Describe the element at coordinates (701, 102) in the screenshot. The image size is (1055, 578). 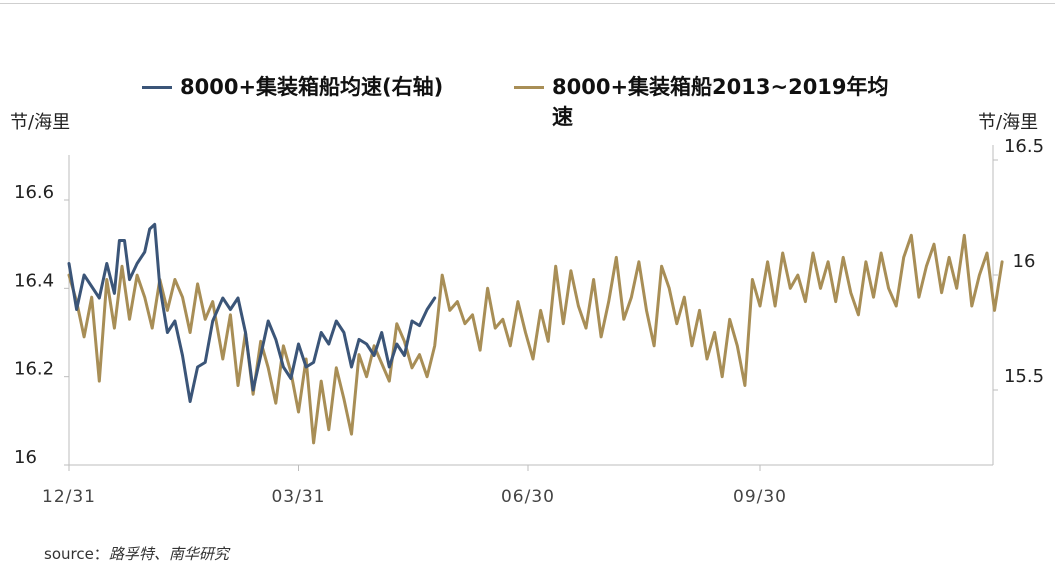
I see `legend-item-avg: 8000+集装箱船2013~2019年均 速` at that location.